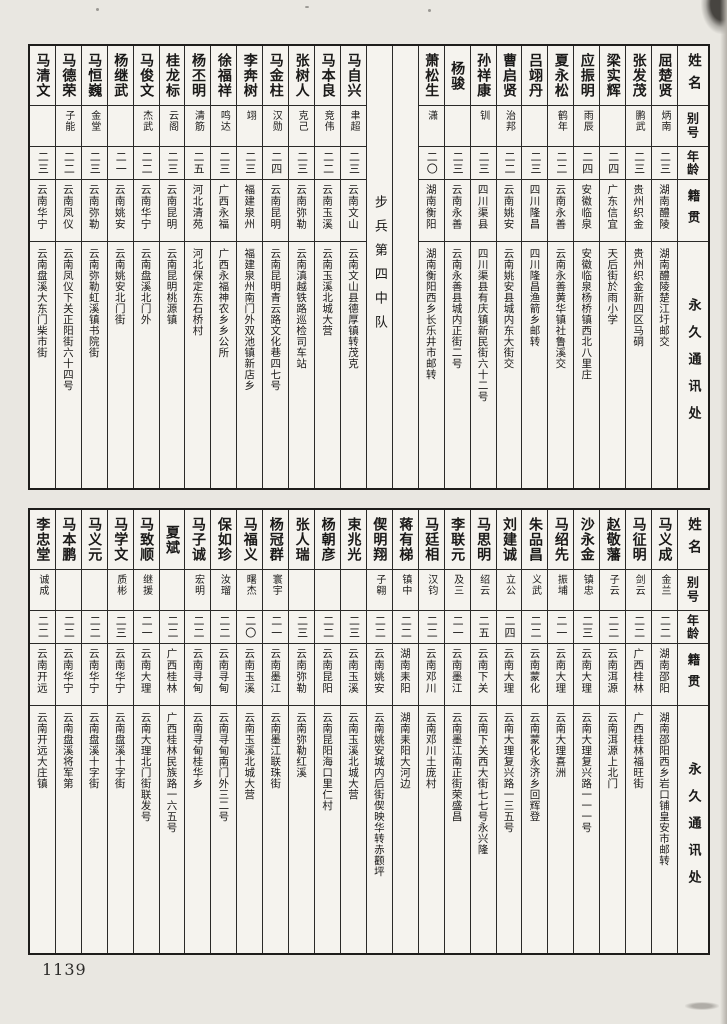  Describe the element at coordinates (301, 267) in the screenshot. I see `person-column: 张树人 克己 二三 云南弥勒 云南滇越铁路巡检司车站` at that location.